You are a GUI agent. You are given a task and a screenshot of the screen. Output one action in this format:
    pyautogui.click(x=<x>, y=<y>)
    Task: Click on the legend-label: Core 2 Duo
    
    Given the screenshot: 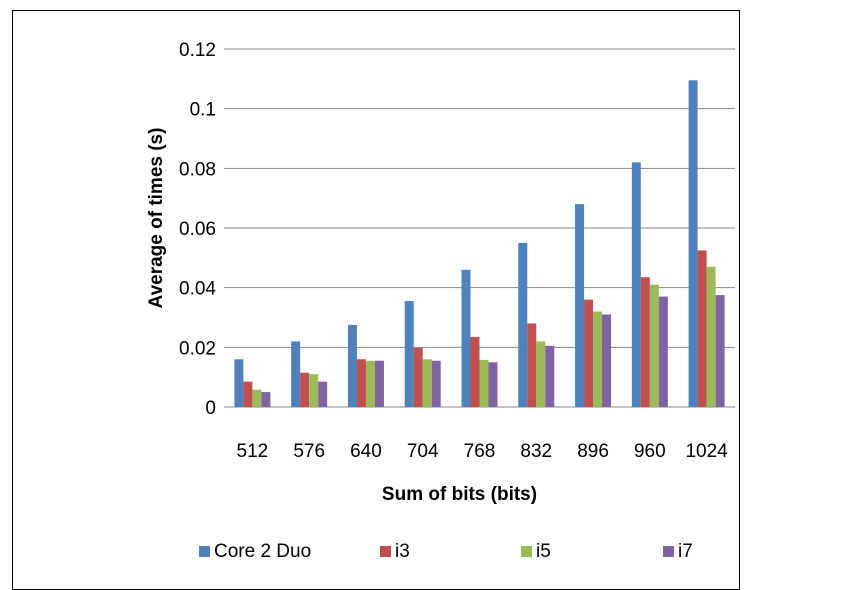 What is the action you would take?
    pyautogui.click(x=262, y=551)
    